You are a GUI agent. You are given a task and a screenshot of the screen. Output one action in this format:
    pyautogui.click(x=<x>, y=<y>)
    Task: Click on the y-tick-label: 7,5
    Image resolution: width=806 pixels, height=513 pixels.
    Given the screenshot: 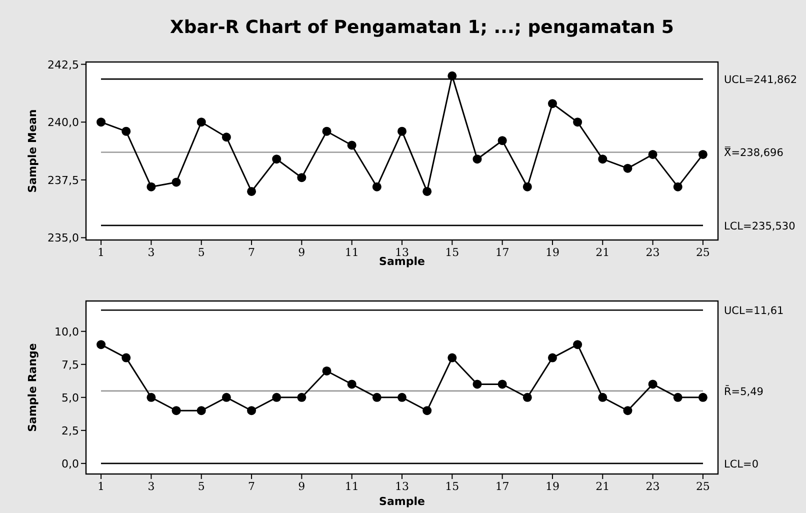 What is the action you would take?
    pyautogui.click(x=70, y=365)
    